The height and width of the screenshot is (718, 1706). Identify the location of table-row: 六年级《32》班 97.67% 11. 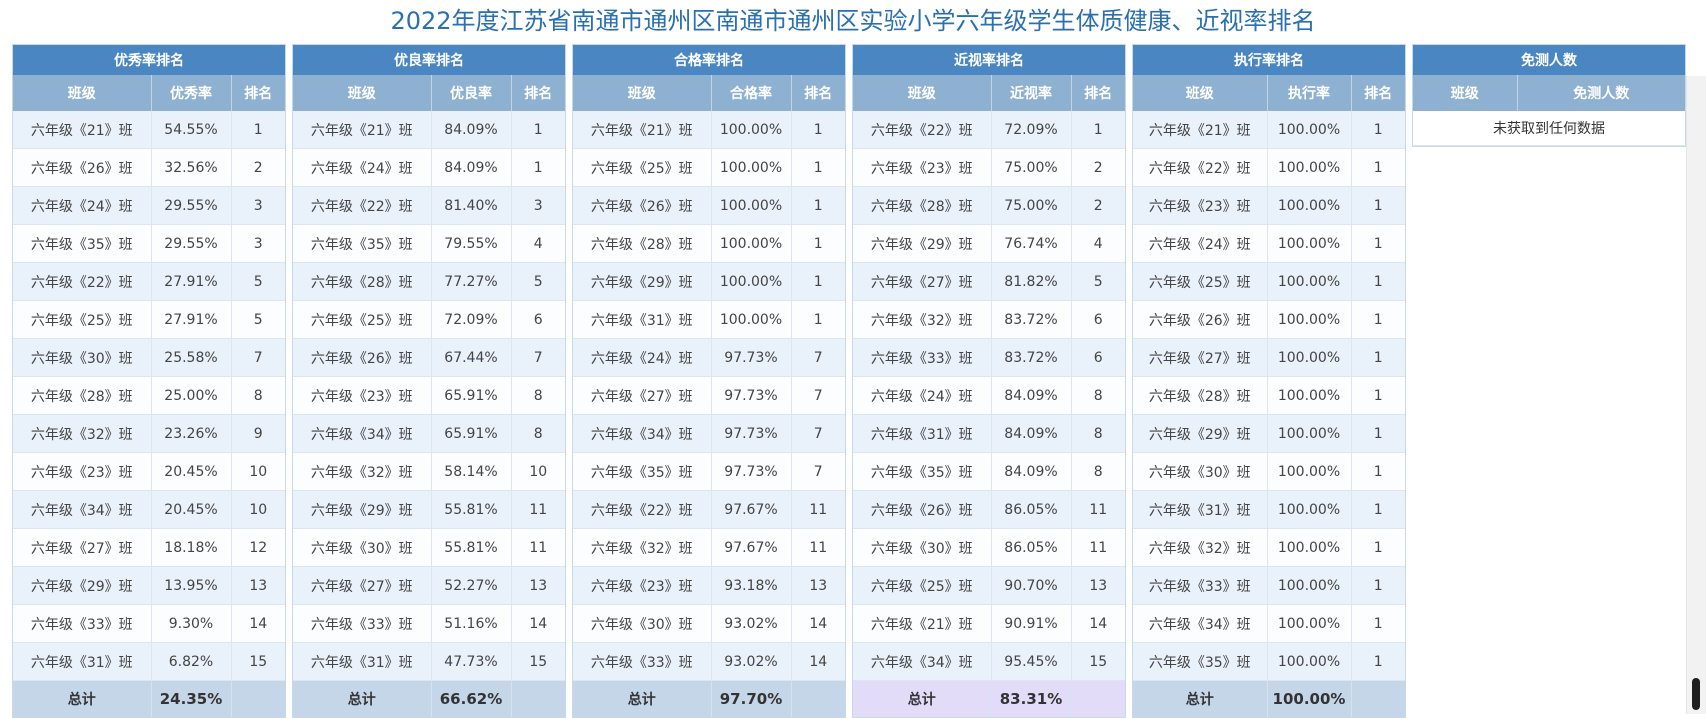
(709, 547).